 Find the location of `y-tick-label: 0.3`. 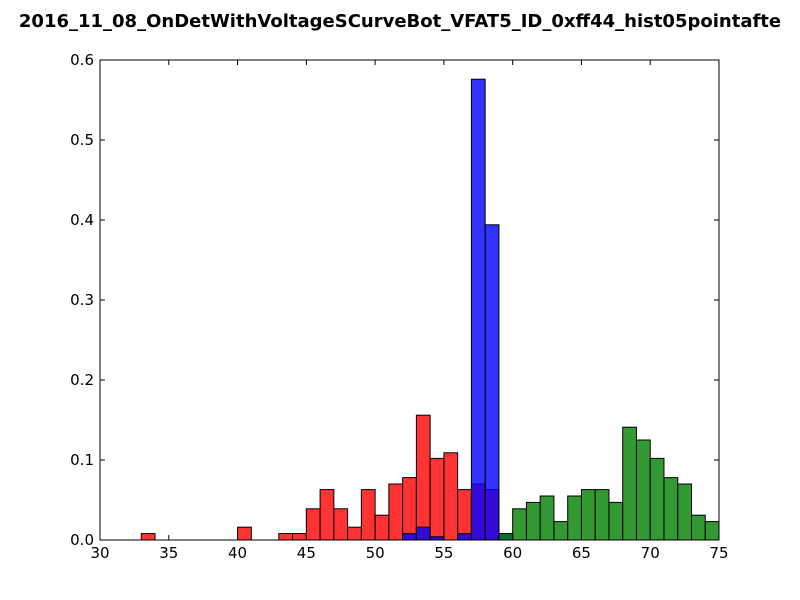

y-tick-label: 0.3 is located at coordinates (82, 300).